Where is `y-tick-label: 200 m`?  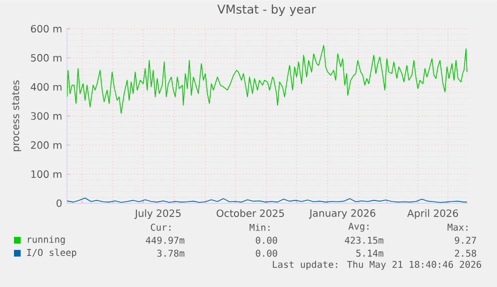 y-tick-label: 200 m is located at coordinates (46, 145).